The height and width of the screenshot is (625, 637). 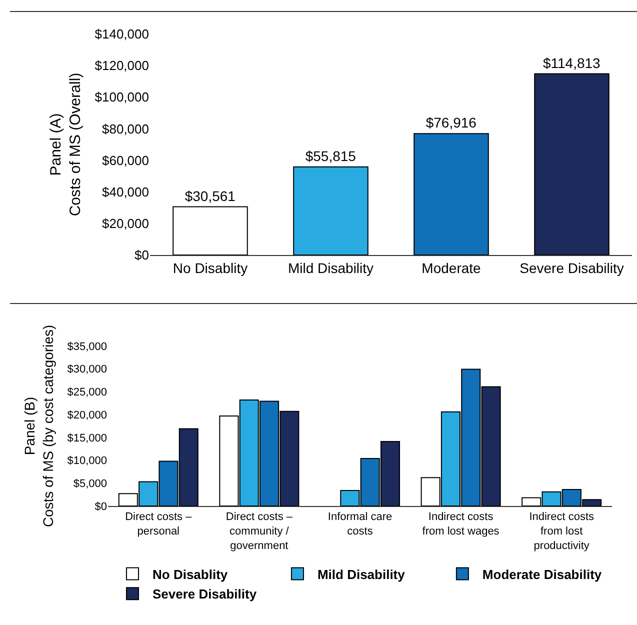 What do you see at coordinates (190, 574) in the screenshot?
I see `legend-label: No Disablity` at bounding box center [190, 574].